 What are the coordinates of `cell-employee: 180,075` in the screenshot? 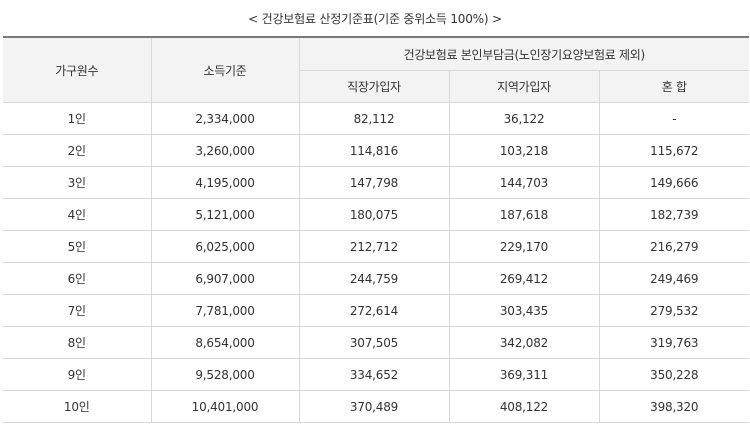 It's located at (373, 214).